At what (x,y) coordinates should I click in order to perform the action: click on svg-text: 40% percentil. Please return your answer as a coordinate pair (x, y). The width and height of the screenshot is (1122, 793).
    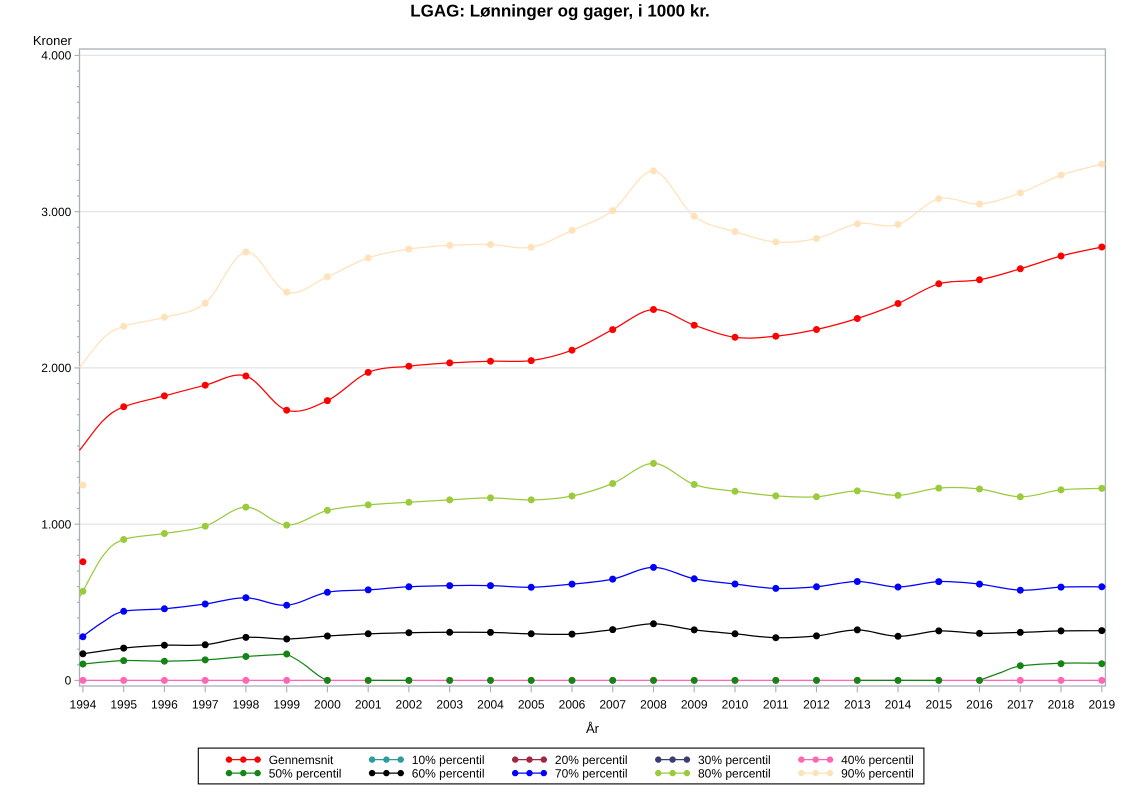
    Looking at the image, I should click on (877, 760).